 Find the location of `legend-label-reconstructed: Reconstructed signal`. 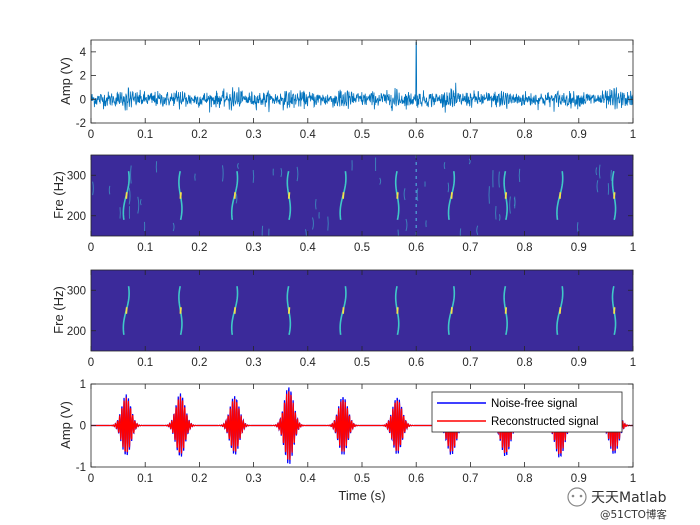

legend-label-reconstructed: Reconstructed signal is located at coordinates (544, 422).